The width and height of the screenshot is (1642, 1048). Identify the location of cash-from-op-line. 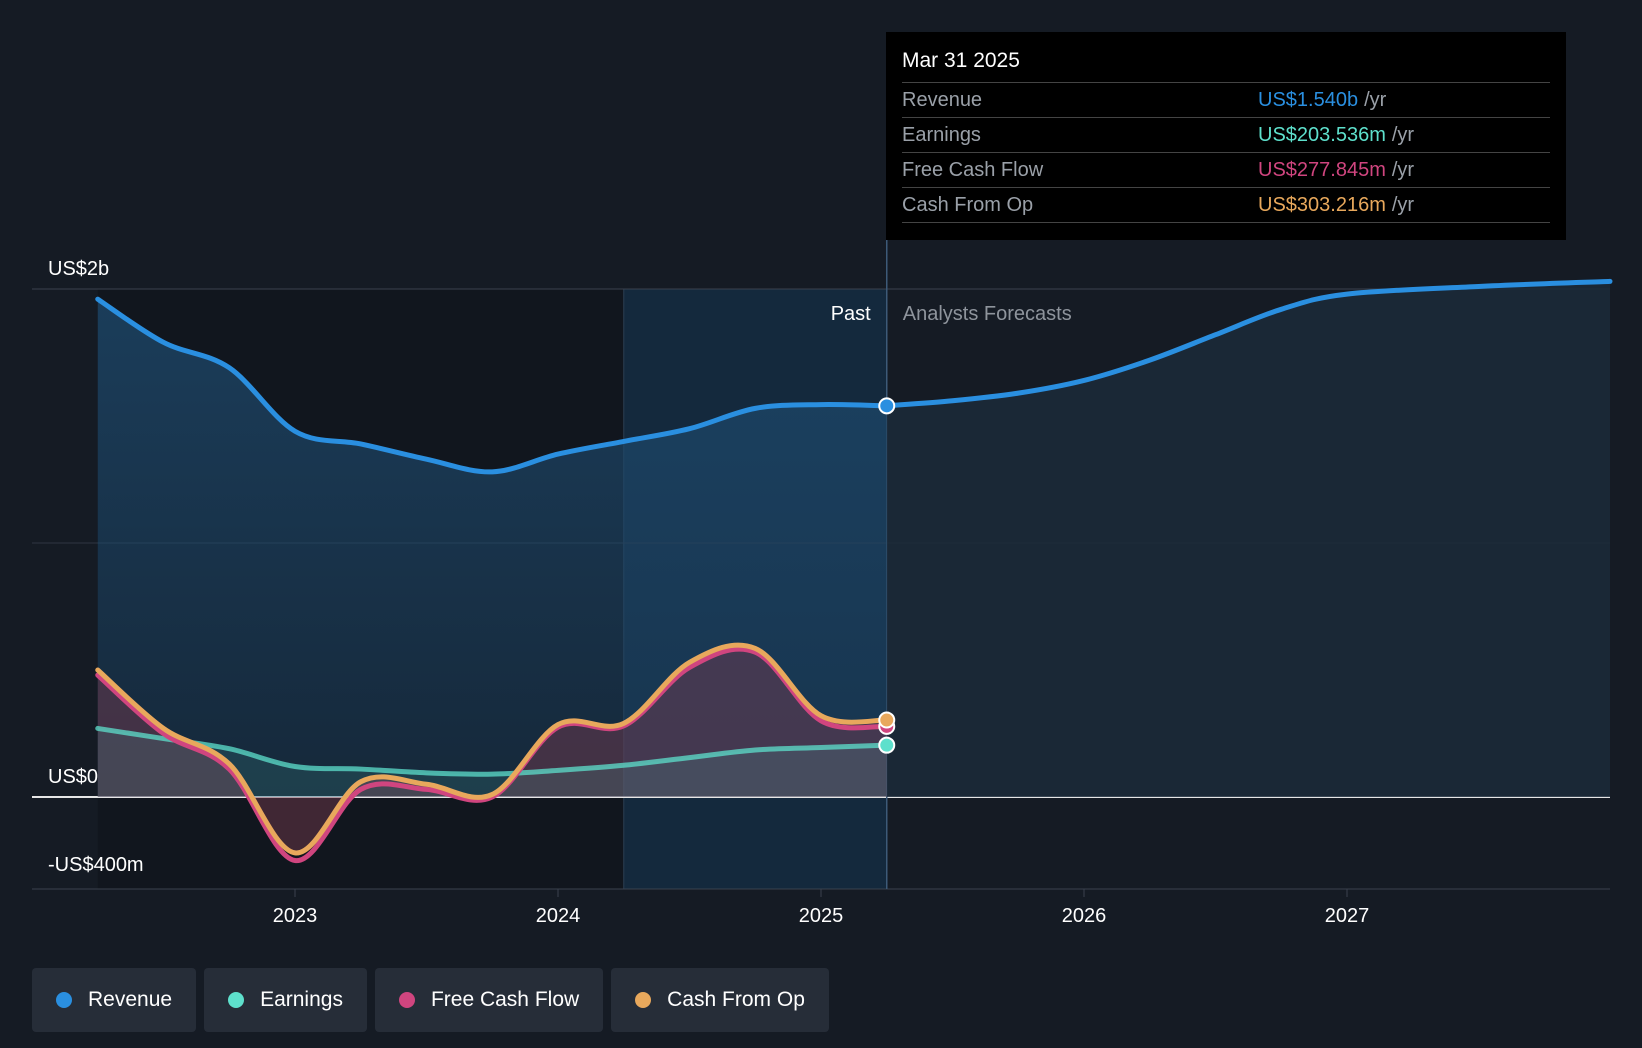
(492, 749).